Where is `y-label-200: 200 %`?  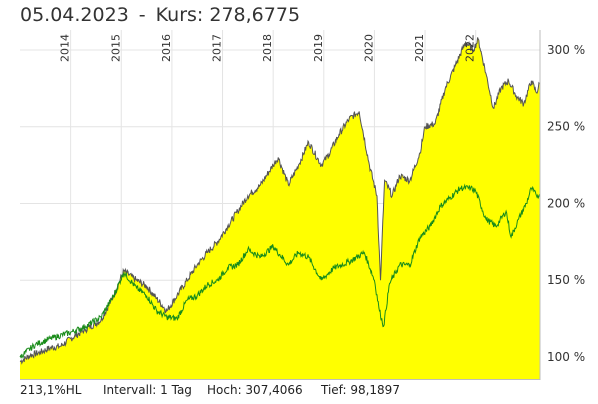
y-label-200: 200 % is located at coordinates (566, 203).